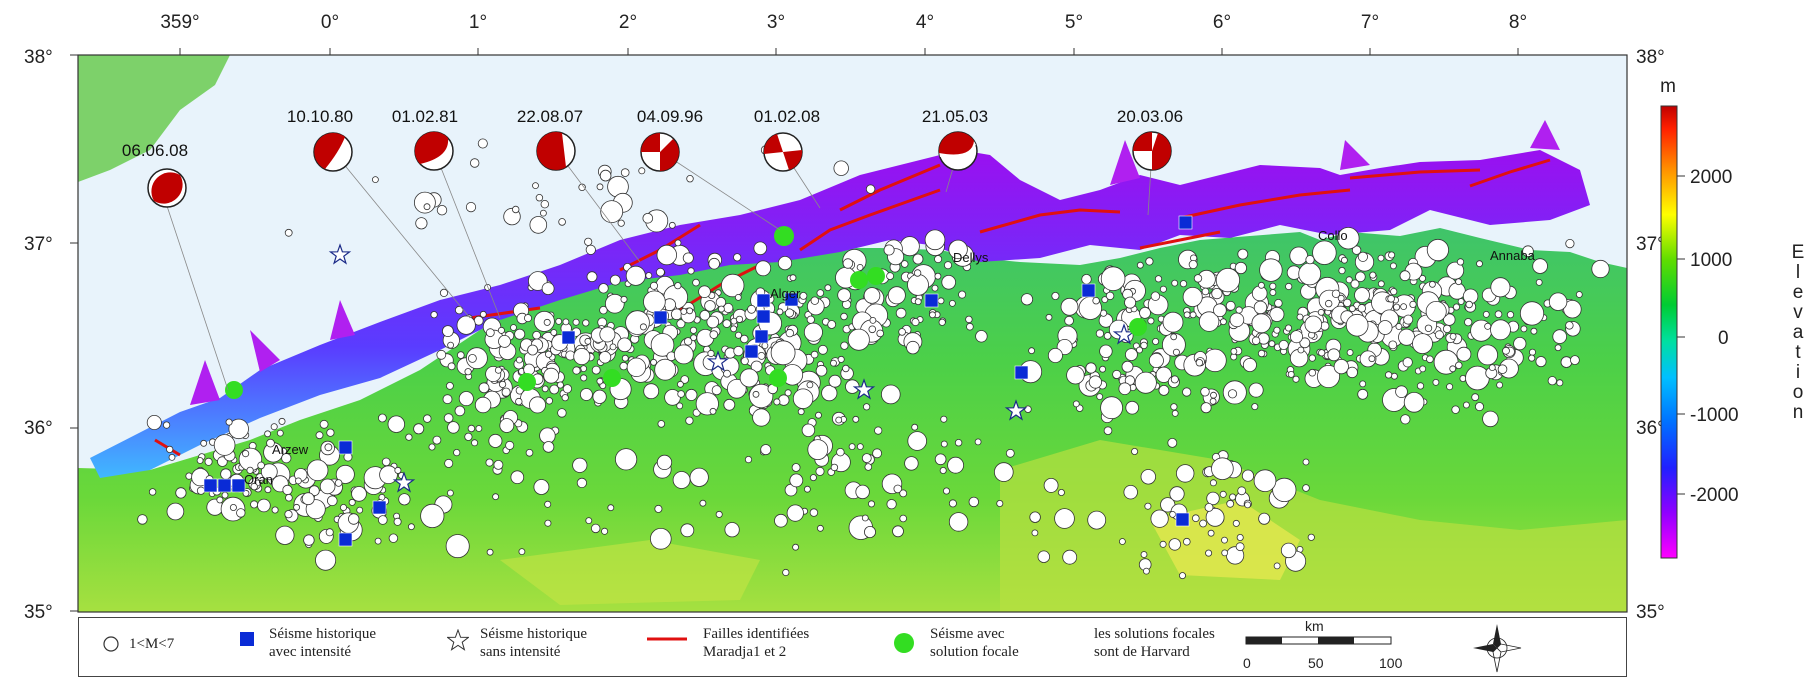 This screenshot has width=1820, height=679. What do you see at coordinates (686, 312) in the screenshot?
I see `focal-solution-quakes` at bounding box center [686, 312].